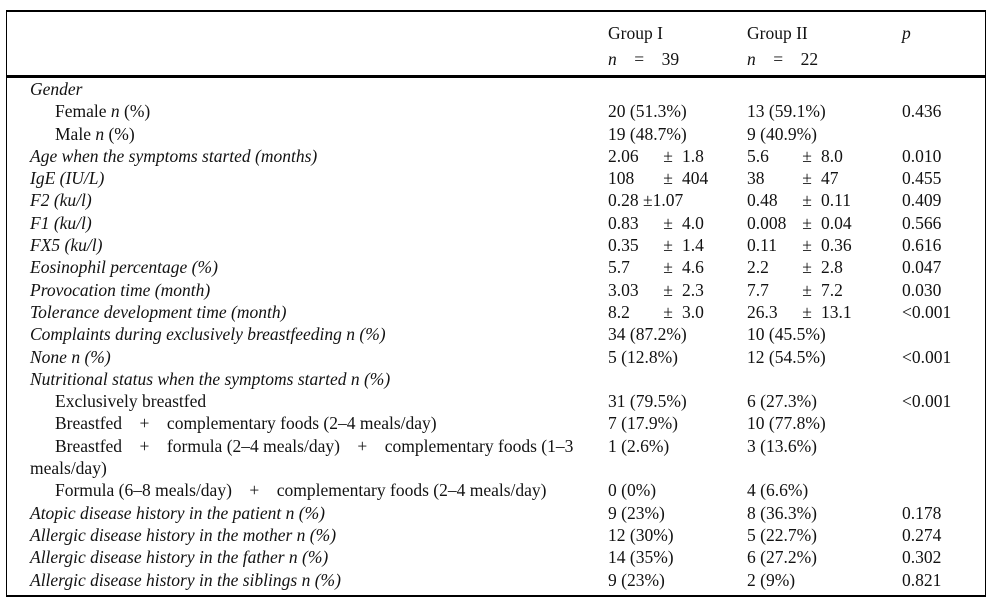  I want to click on group2-value: 6 (27.2%), so click(782, 557).